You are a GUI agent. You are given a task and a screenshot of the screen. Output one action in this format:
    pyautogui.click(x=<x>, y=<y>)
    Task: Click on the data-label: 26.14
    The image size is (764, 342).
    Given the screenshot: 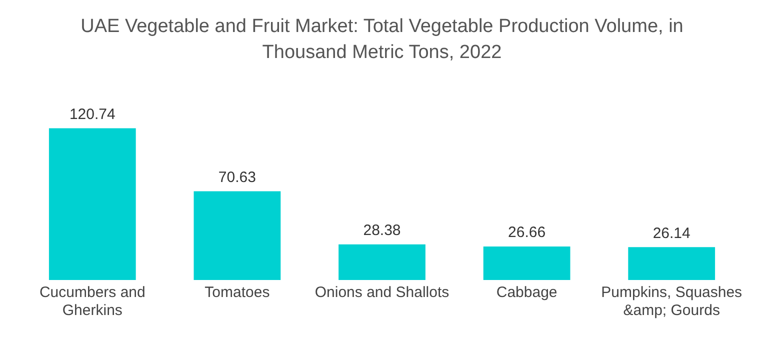 What is the action you would take?
    pyautogui.click(x=671, y=233)
    